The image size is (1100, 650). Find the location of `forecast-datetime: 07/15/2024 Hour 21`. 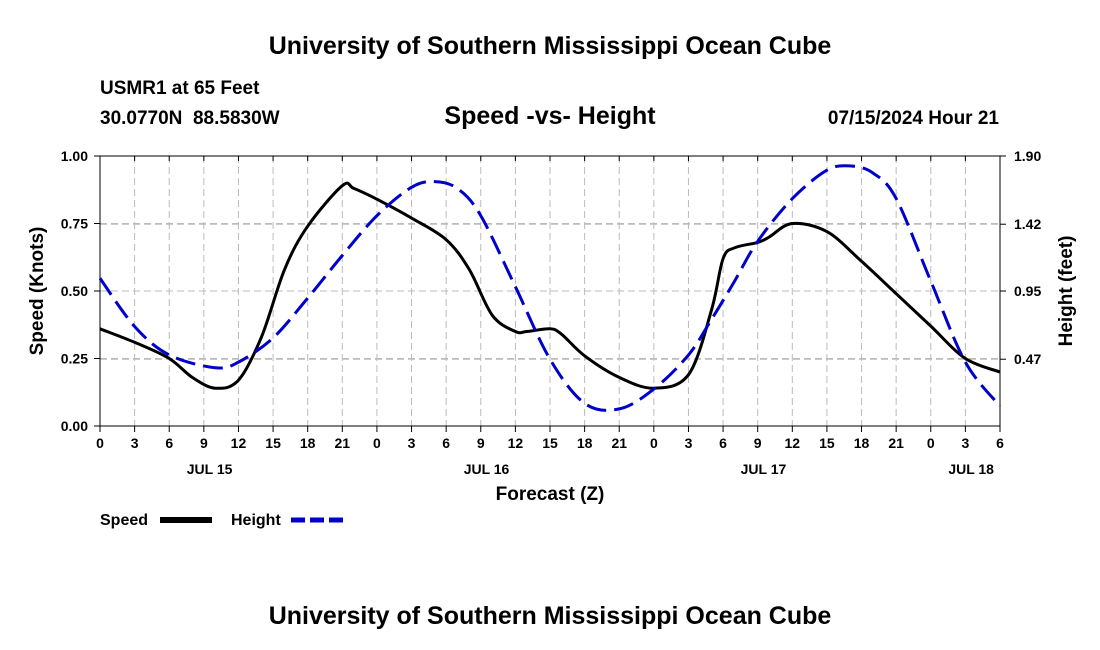

forecast-datetime: 07/15/2024 Hour 21 is located at coordinates (914, 118).